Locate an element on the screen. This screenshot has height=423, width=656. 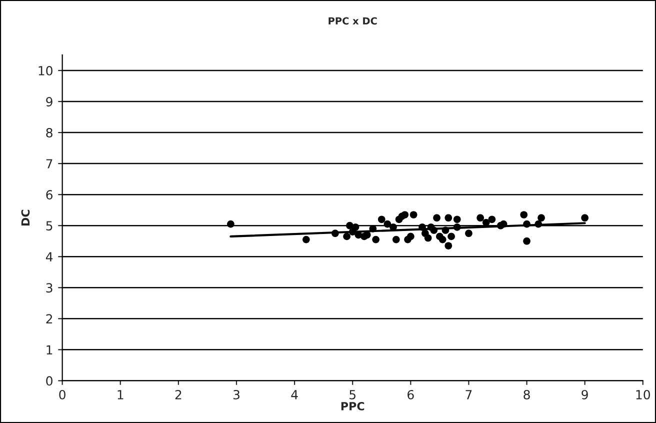
y-tick-label: 5 is located at coordinates (49, 226).